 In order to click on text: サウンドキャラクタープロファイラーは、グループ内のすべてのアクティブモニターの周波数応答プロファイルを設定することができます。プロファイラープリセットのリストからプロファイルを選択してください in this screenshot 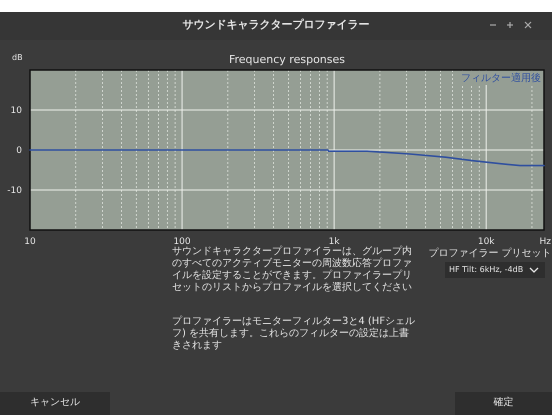, I will do `click(292, 270)`.